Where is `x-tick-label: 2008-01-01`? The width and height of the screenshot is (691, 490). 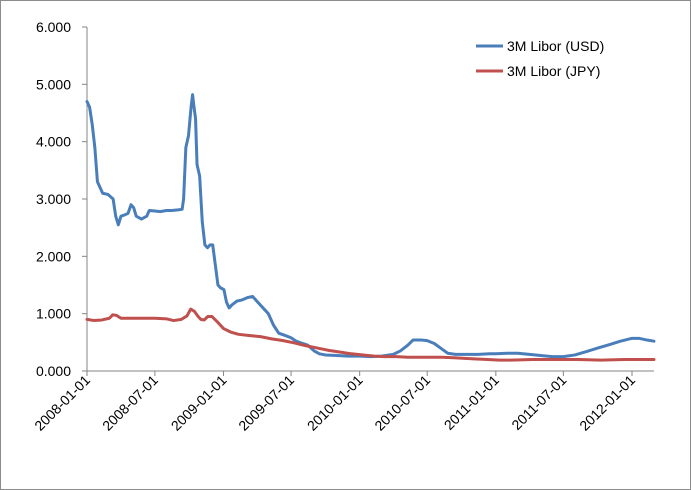 x-tick-label: 2008-01-01 is located at coordinates (62, 403).